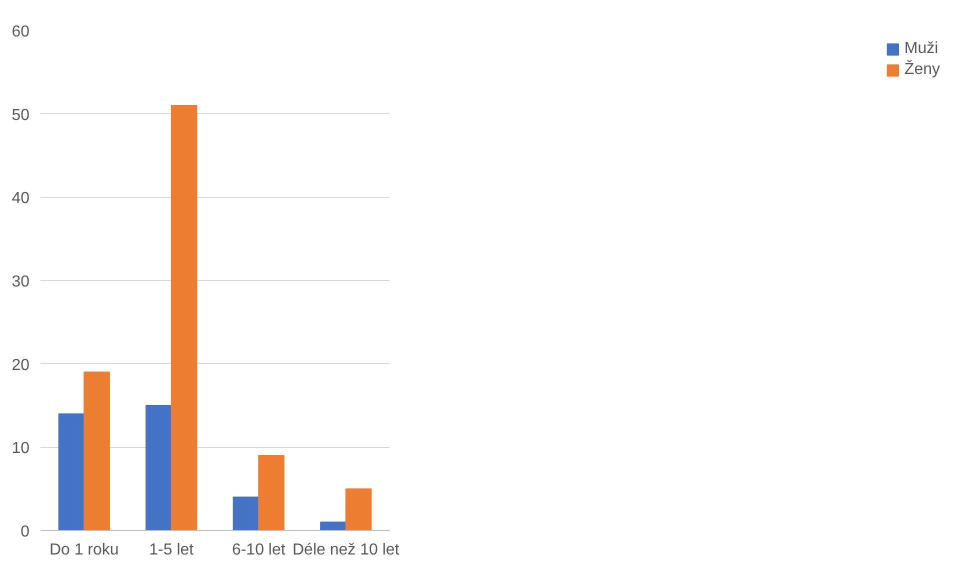  What do you see at coordinates (84, 550) in the screenshot?
I see `x-tick-label: Do 1 roku` at bounding box center [84, 550].